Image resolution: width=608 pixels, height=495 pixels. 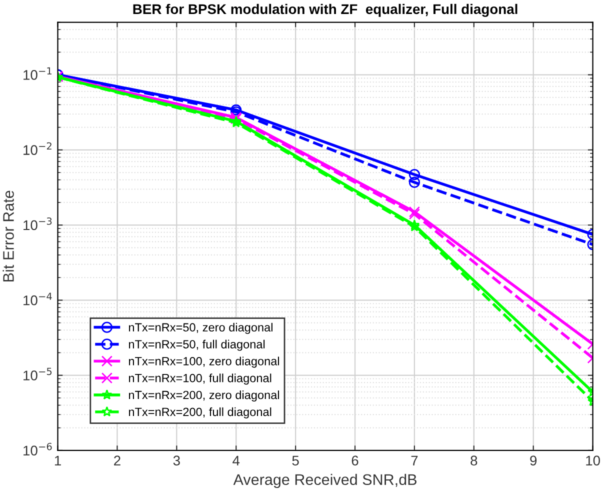 What do you see at coordinates (38, 148) in the screenshot?
I see `y-tick-label: 10$^{−2}$` at bounding box center [38, 148].